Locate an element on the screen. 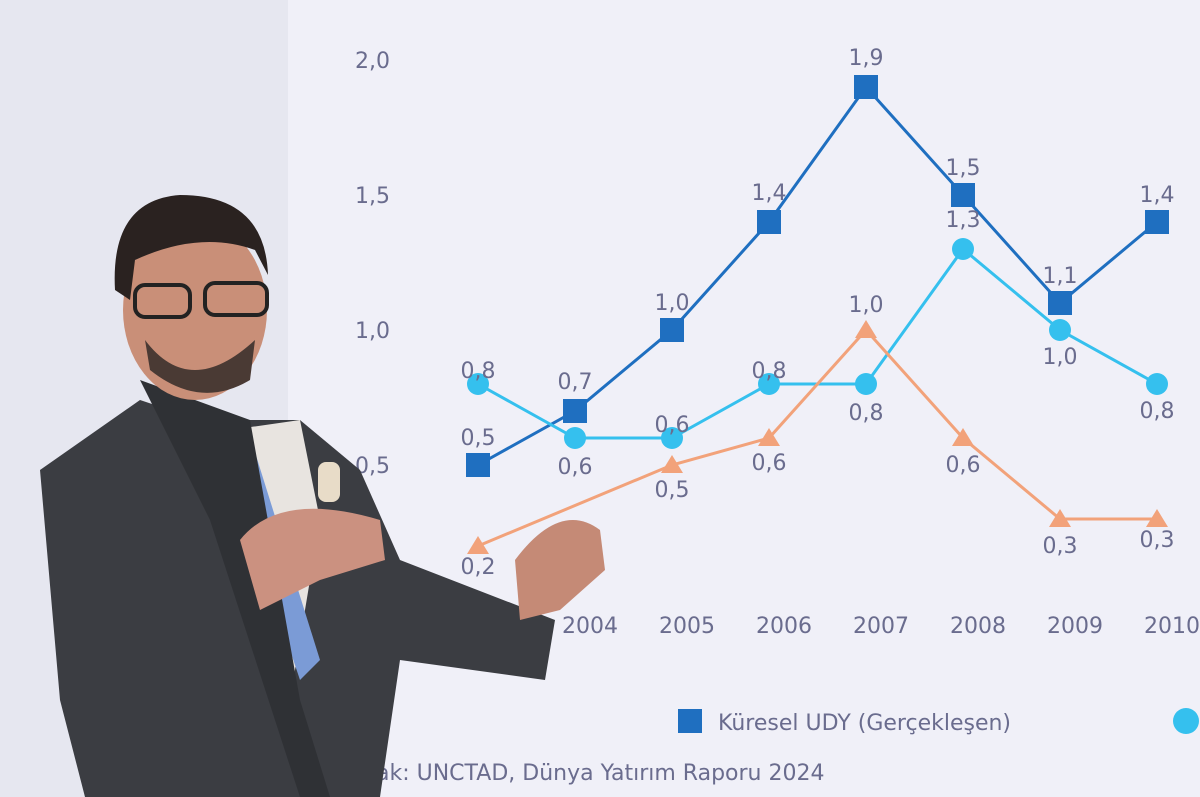  remote-clicker is located at coordinates (329, 482).